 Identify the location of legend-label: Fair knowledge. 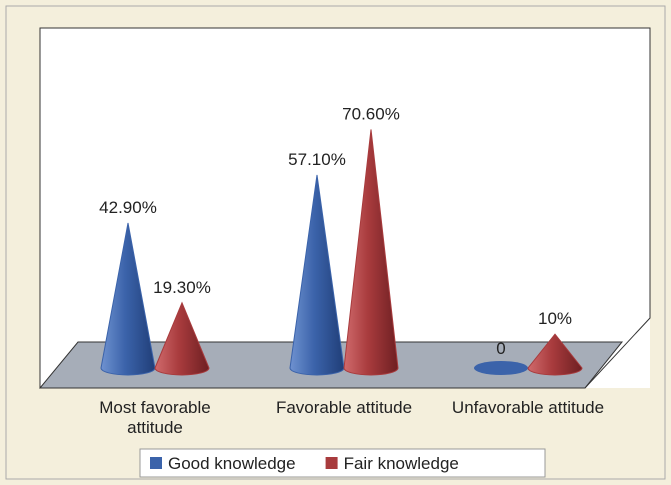
(401, 463).